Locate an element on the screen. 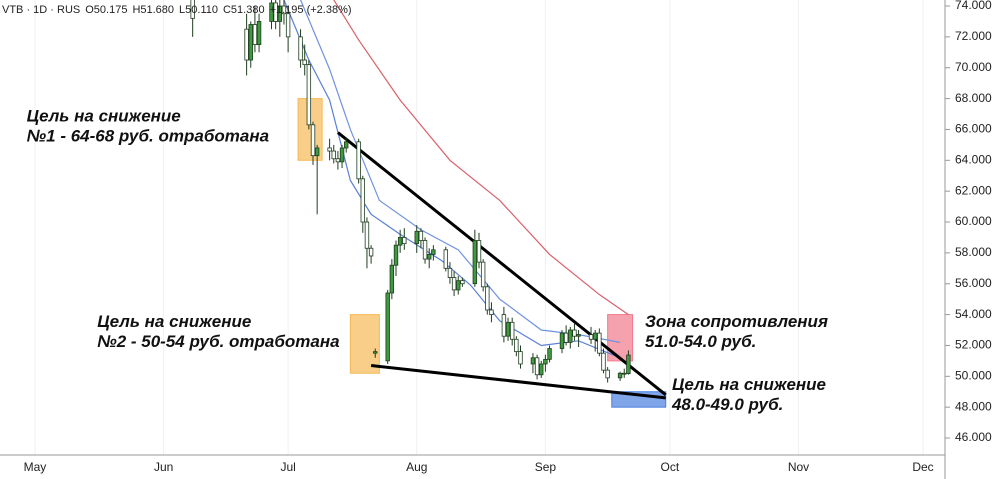  zone is located at coordinates (364, 344).